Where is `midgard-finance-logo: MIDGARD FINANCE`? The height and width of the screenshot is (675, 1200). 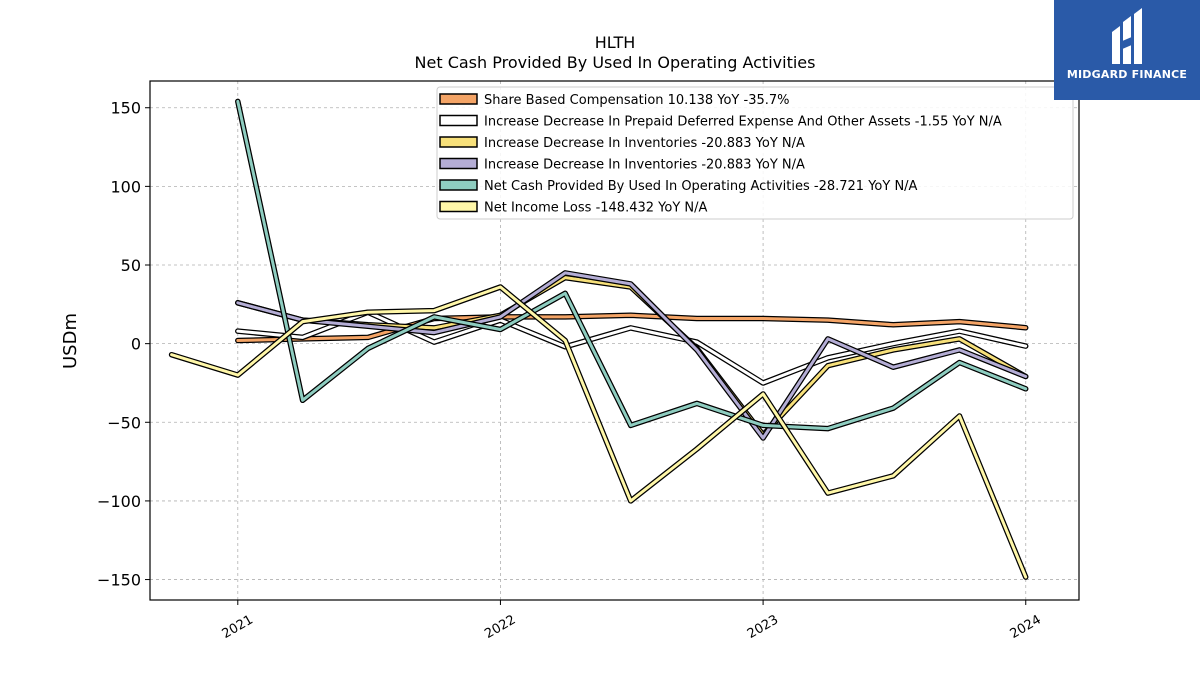 midgard-finance-logo: MIDGARD FINANCE is located at coordinates (1127, 50).